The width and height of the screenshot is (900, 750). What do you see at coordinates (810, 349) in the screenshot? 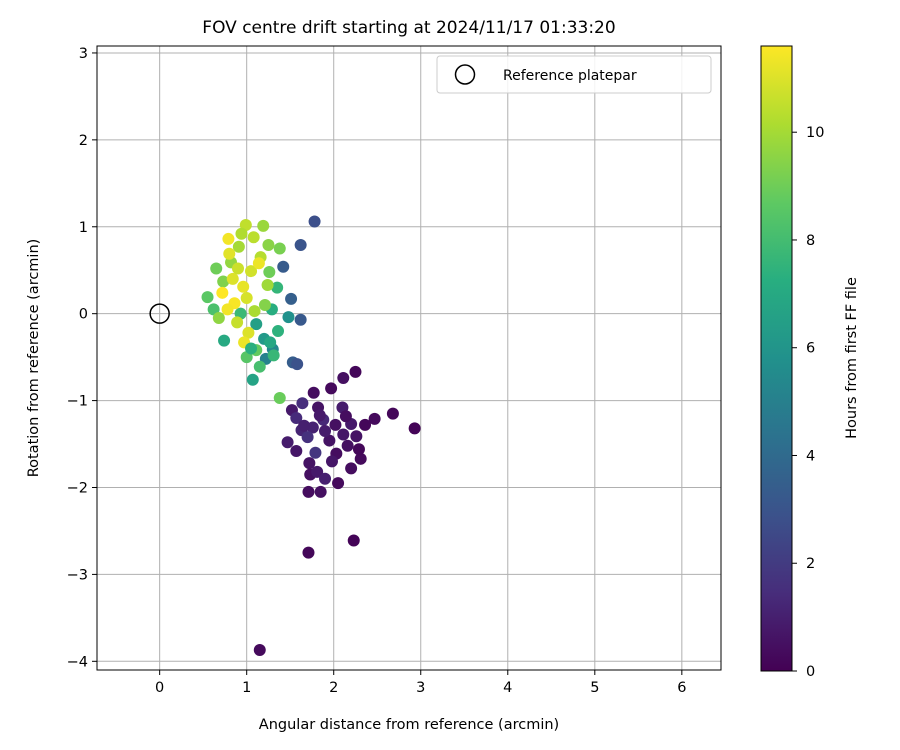
I see `colorbar-tick-label: 6` at bounding box center [810, 349].